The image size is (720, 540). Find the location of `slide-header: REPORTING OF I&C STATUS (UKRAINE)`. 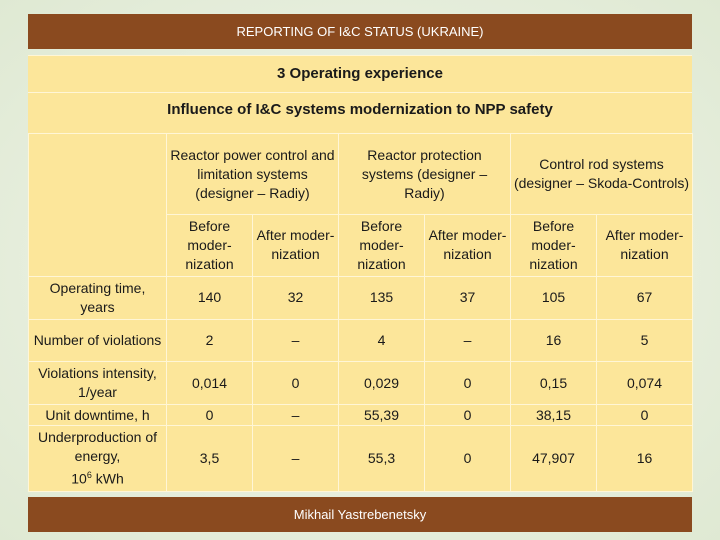

slide-header: REPORTING OF I&C STATUS (UKRAINE) is located at coordinates (360, 31).